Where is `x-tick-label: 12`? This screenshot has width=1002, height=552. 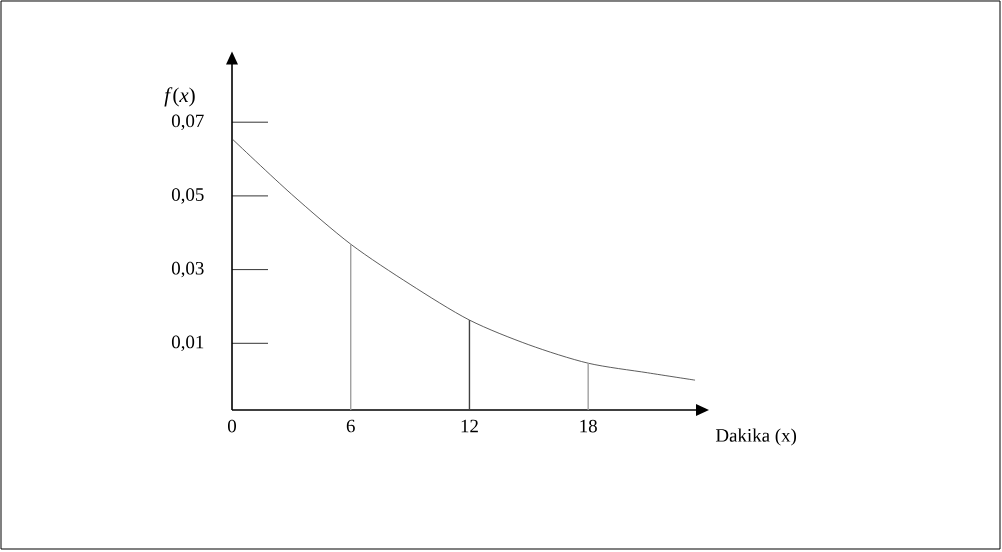
x-tick-label: 12 is located at coordinates (469, 426).